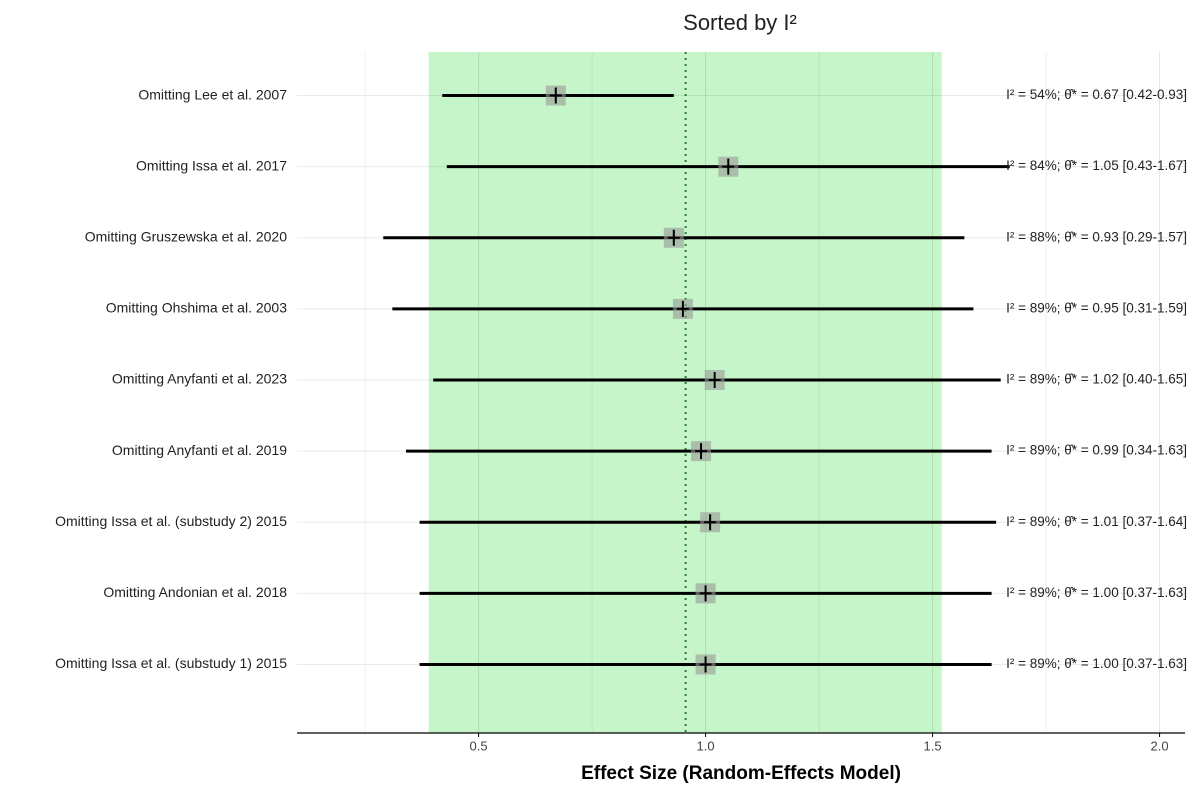  Describe the element at coordinates (933, 745) in the screenshot. I see `x-tick-label: 1.5` at that location.